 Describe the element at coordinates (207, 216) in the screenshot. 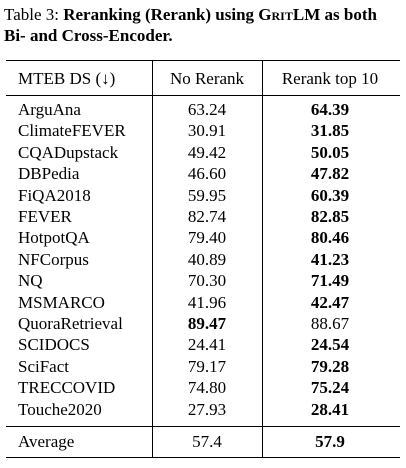

I see `table-cell: 82.74` at that location.